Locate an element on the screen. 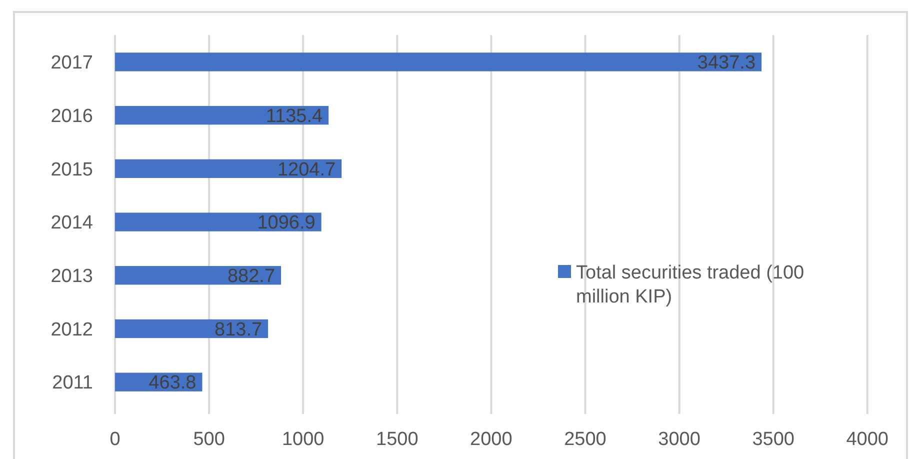 The image size is (911, 459). data-label: 813.7 is located at coordinates (238, 329).